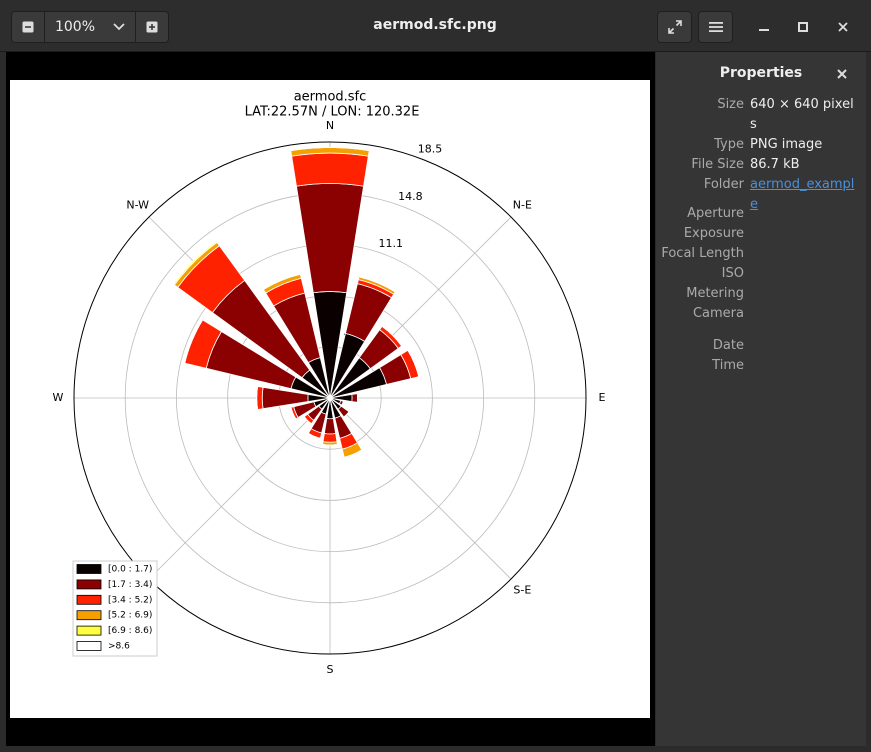 The height and width of the screenshot is (752, 871). I want to click on close-icon, so click(843, 27).